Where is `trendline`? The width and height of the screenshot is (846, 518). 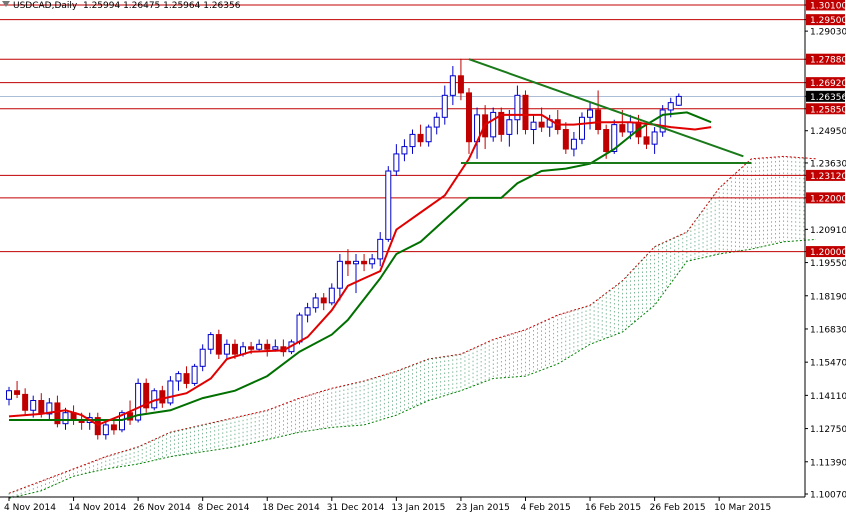
trendline is located at coordinates (606, 108).